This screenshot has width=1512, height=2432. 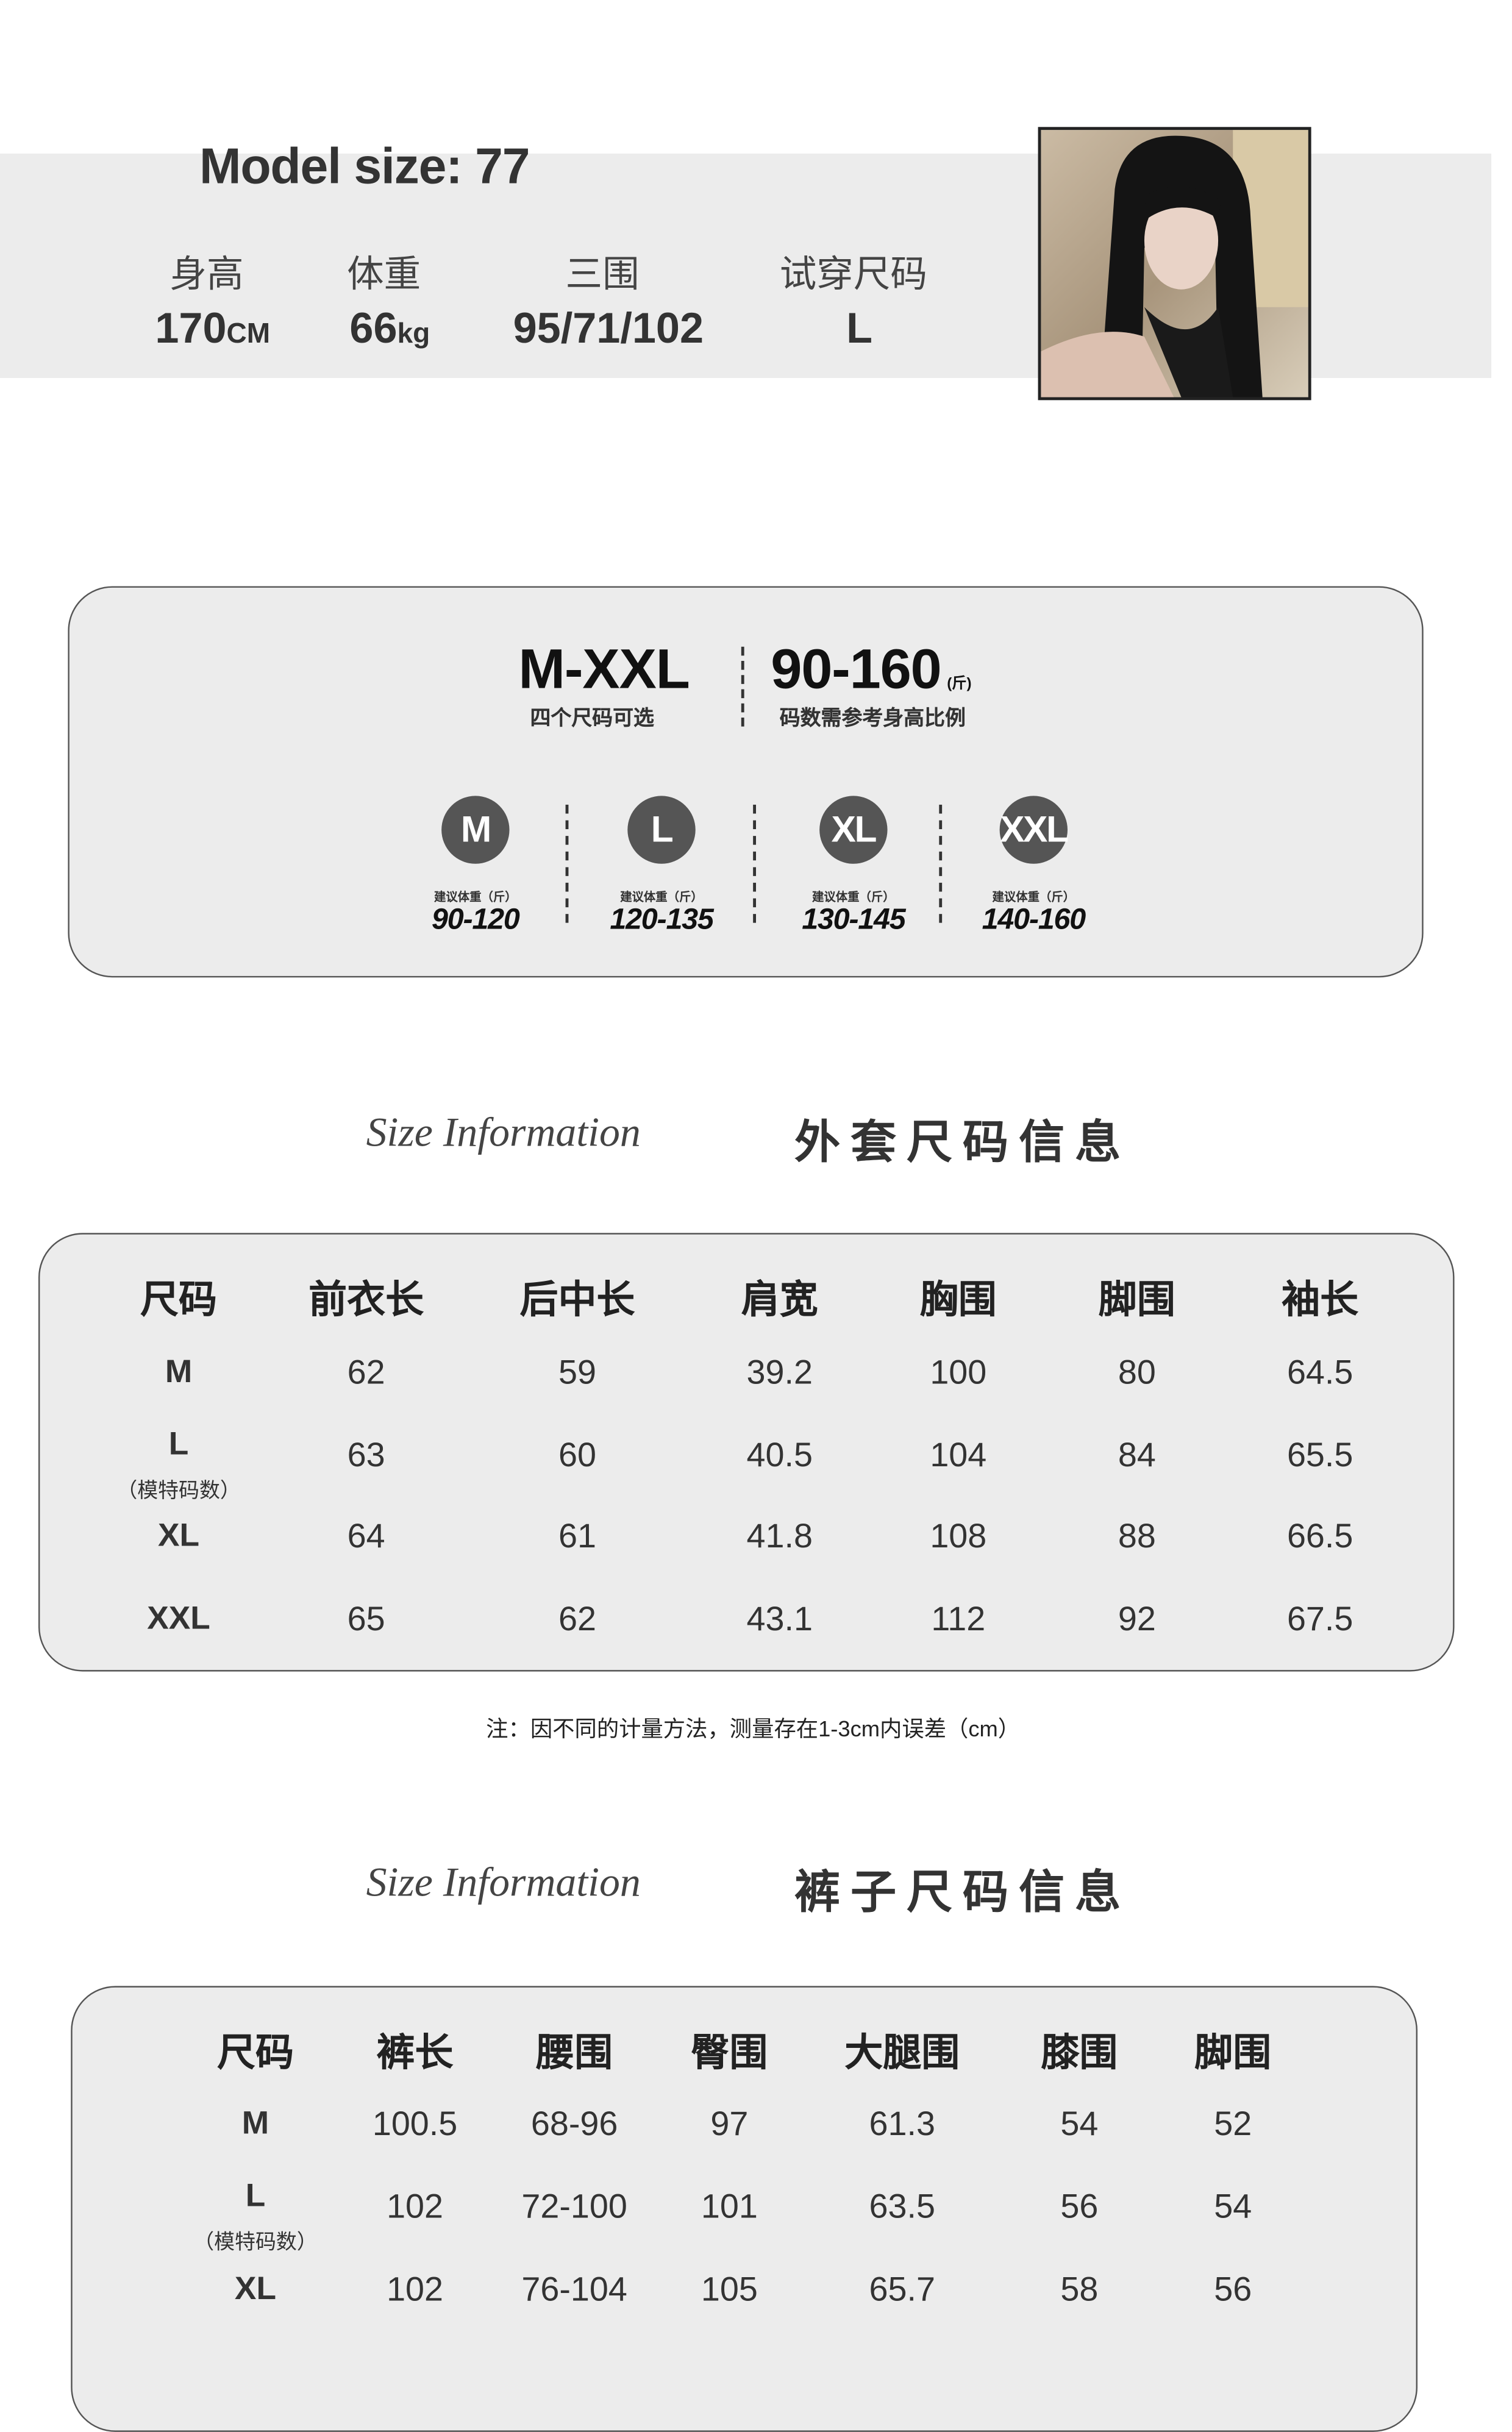 I want to click on table-cell: 67.5, so click(x=1319, y=1619).